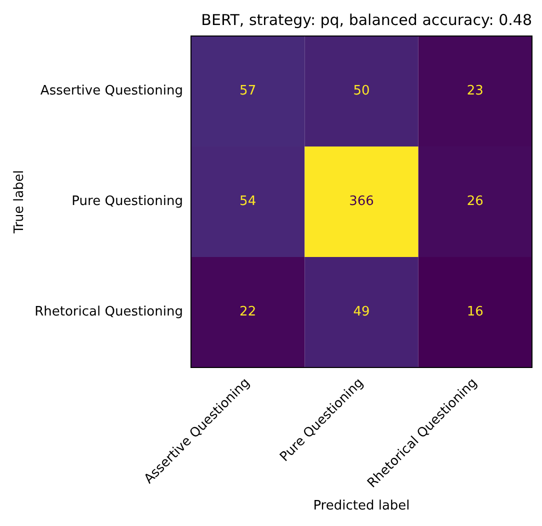  I want to click on data-label: 366, so click(361, 202).